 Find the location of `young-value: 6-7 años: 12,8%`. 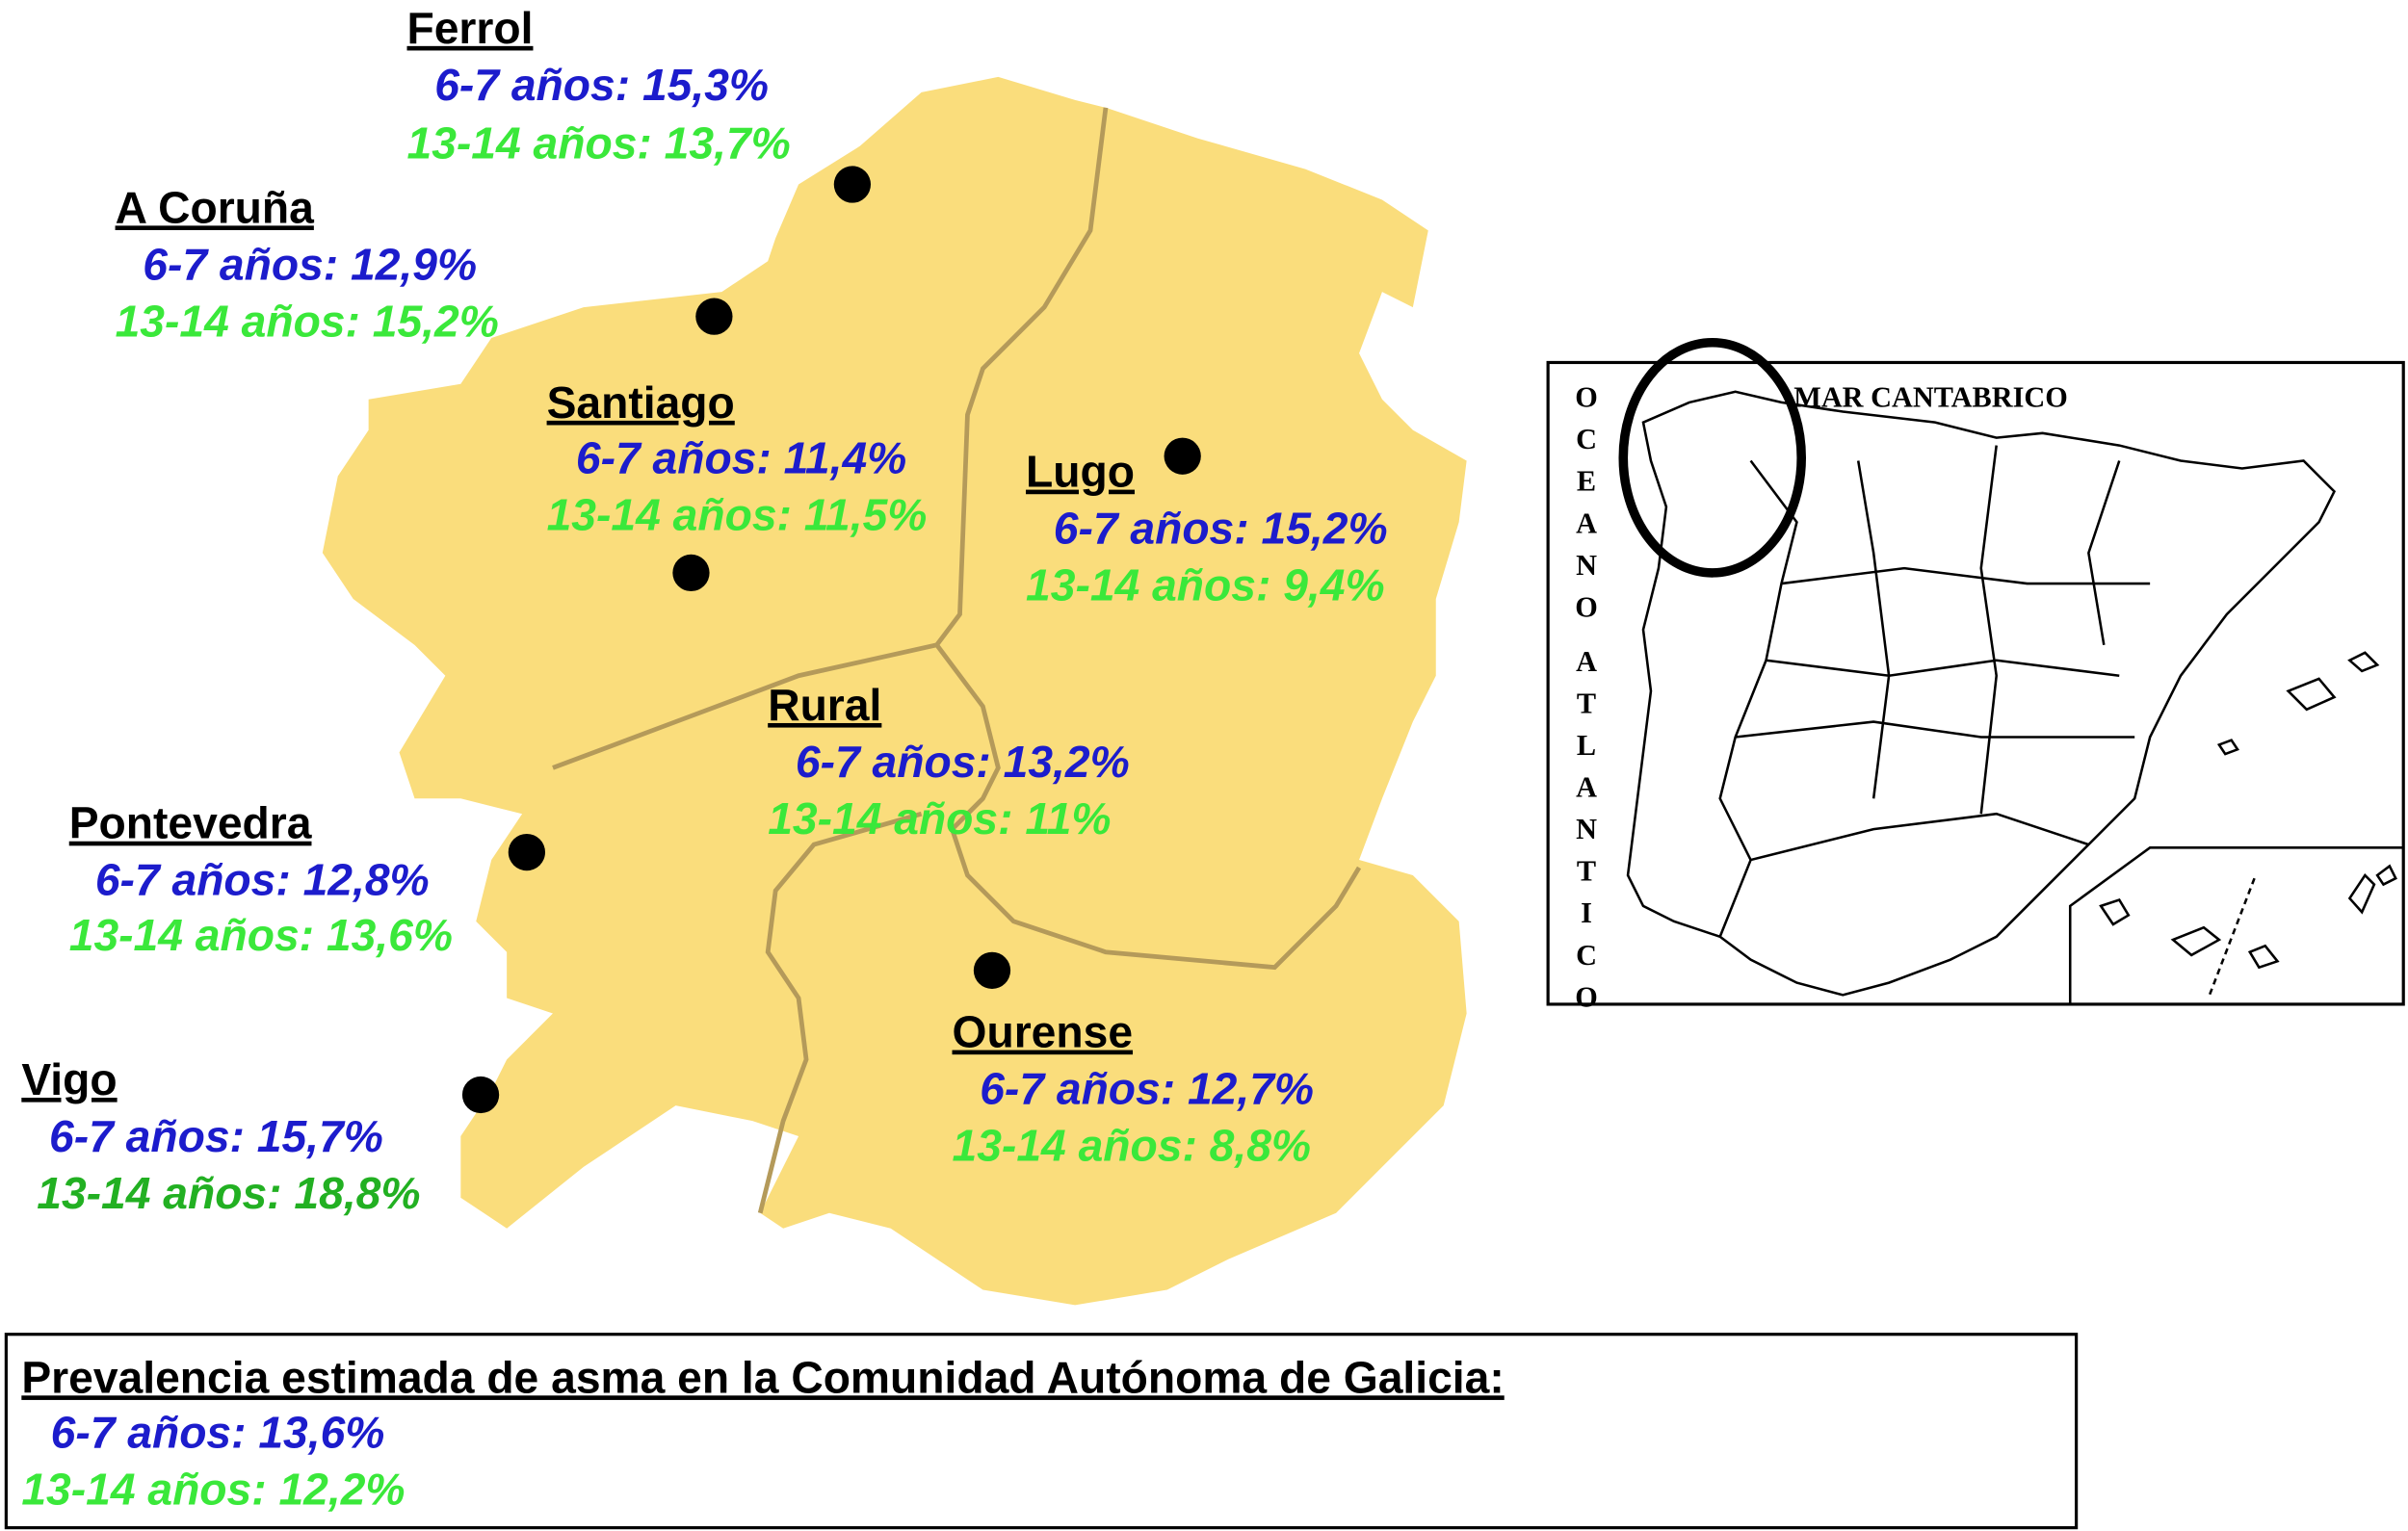

young-value: 6-7 años: 12,8% is located at coordinates (262, 880).